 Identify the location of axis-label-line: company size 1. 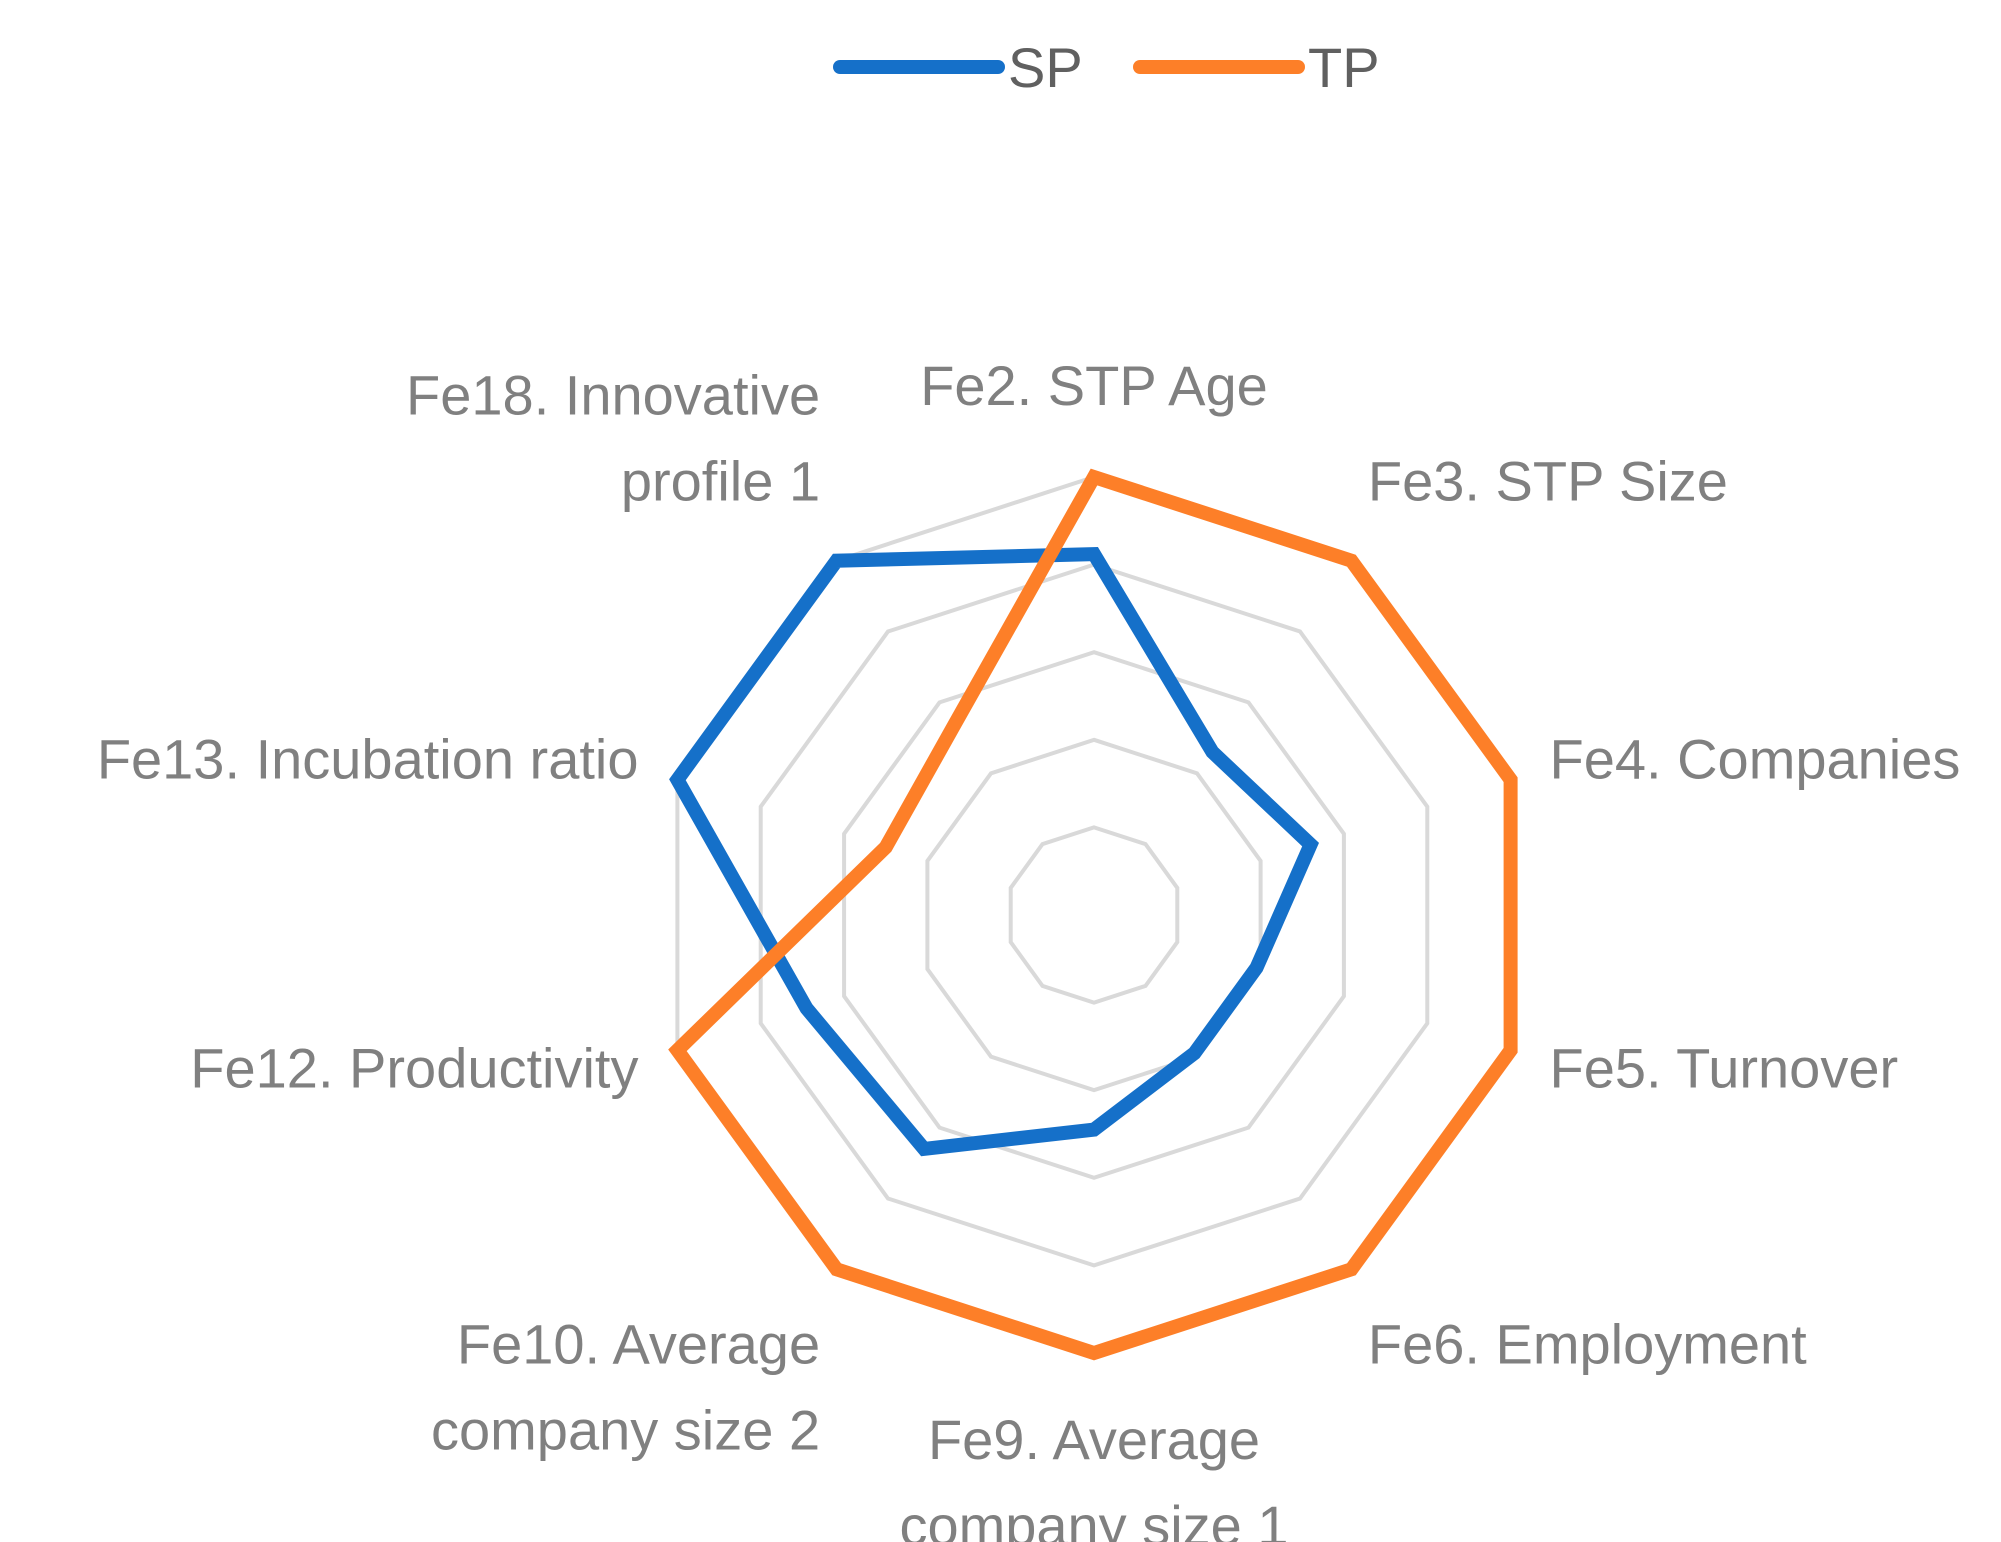
(1093, 1518).